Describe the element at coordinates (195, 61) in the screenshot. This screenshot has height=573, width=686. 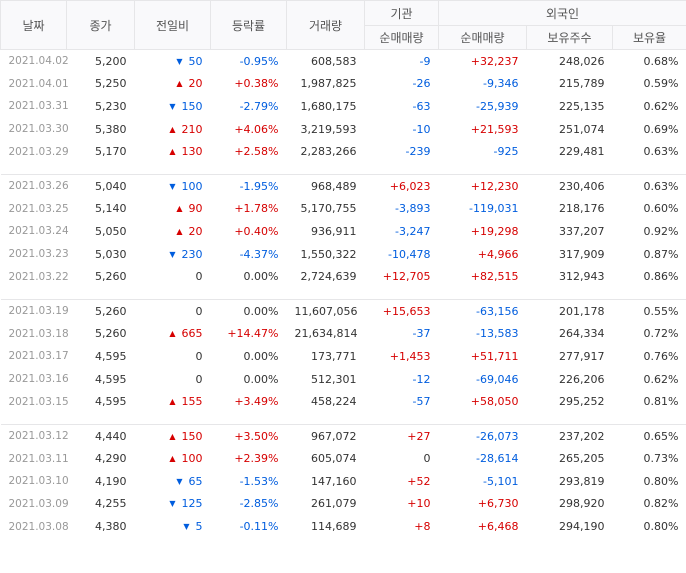
I see `change-value: 50` at that location.